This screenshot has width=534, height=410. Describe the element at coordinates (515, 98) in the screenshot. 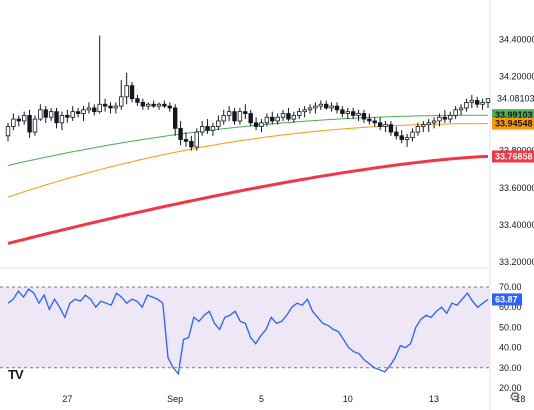

I see `last-price-label: 34.08103` at that location.